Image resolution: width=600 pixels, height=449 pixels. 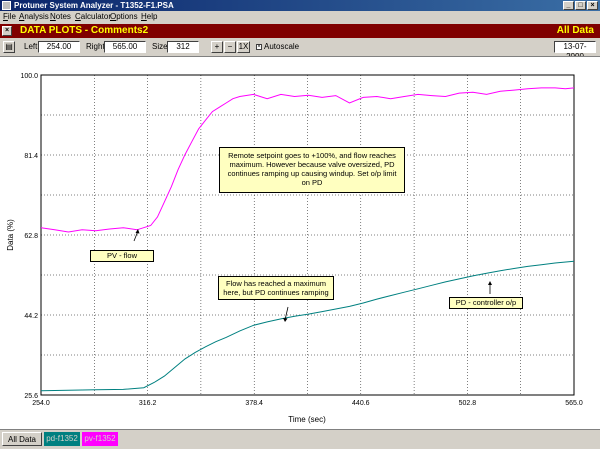 I want to click on annotation-arrows, so click(x=312, y=275).